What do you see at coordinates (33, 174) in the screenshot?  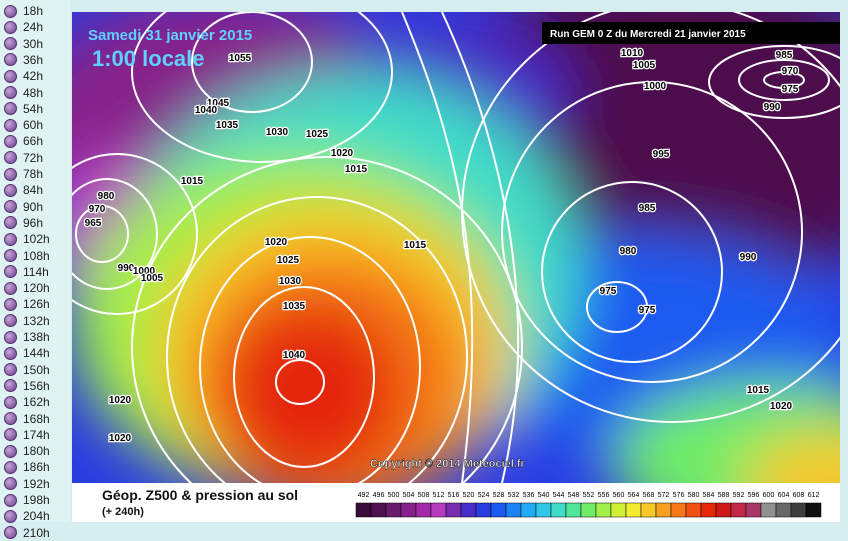 I see `hour-label: 78h` at bounding box center [33, 174].